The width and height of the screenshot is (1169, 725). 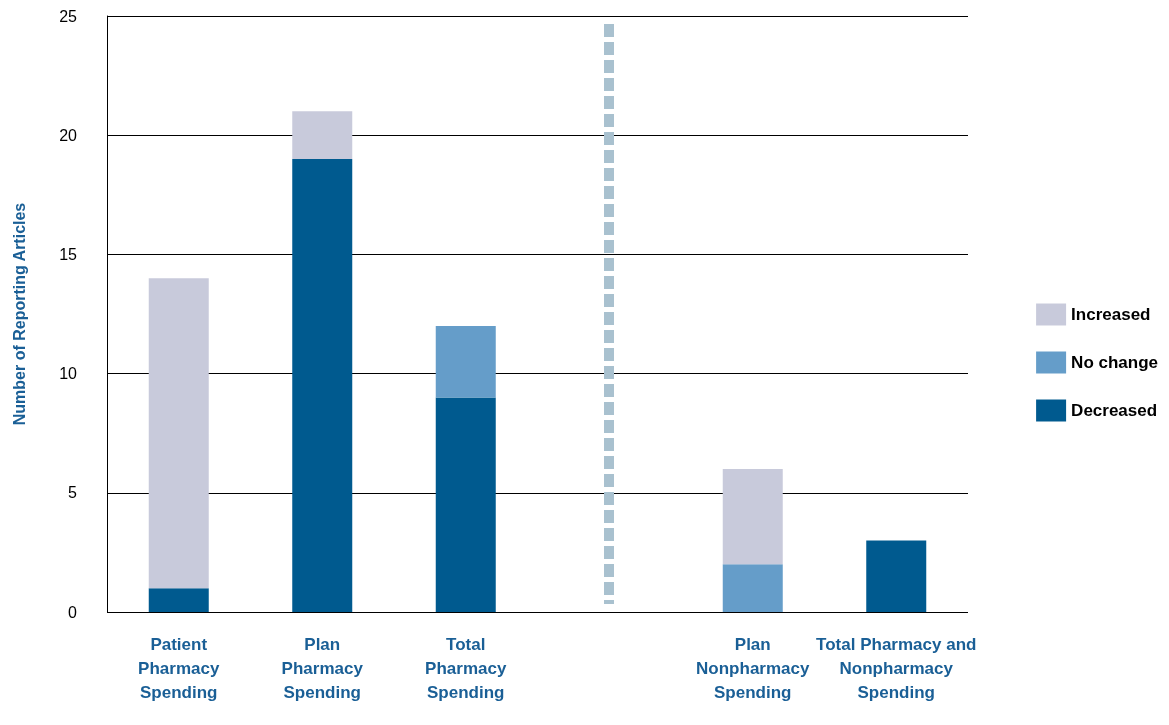 What do you see at coordinates (68, 374) in the screenshot?
I see `y-tick-label: 10` at bounding box center [68, 374].